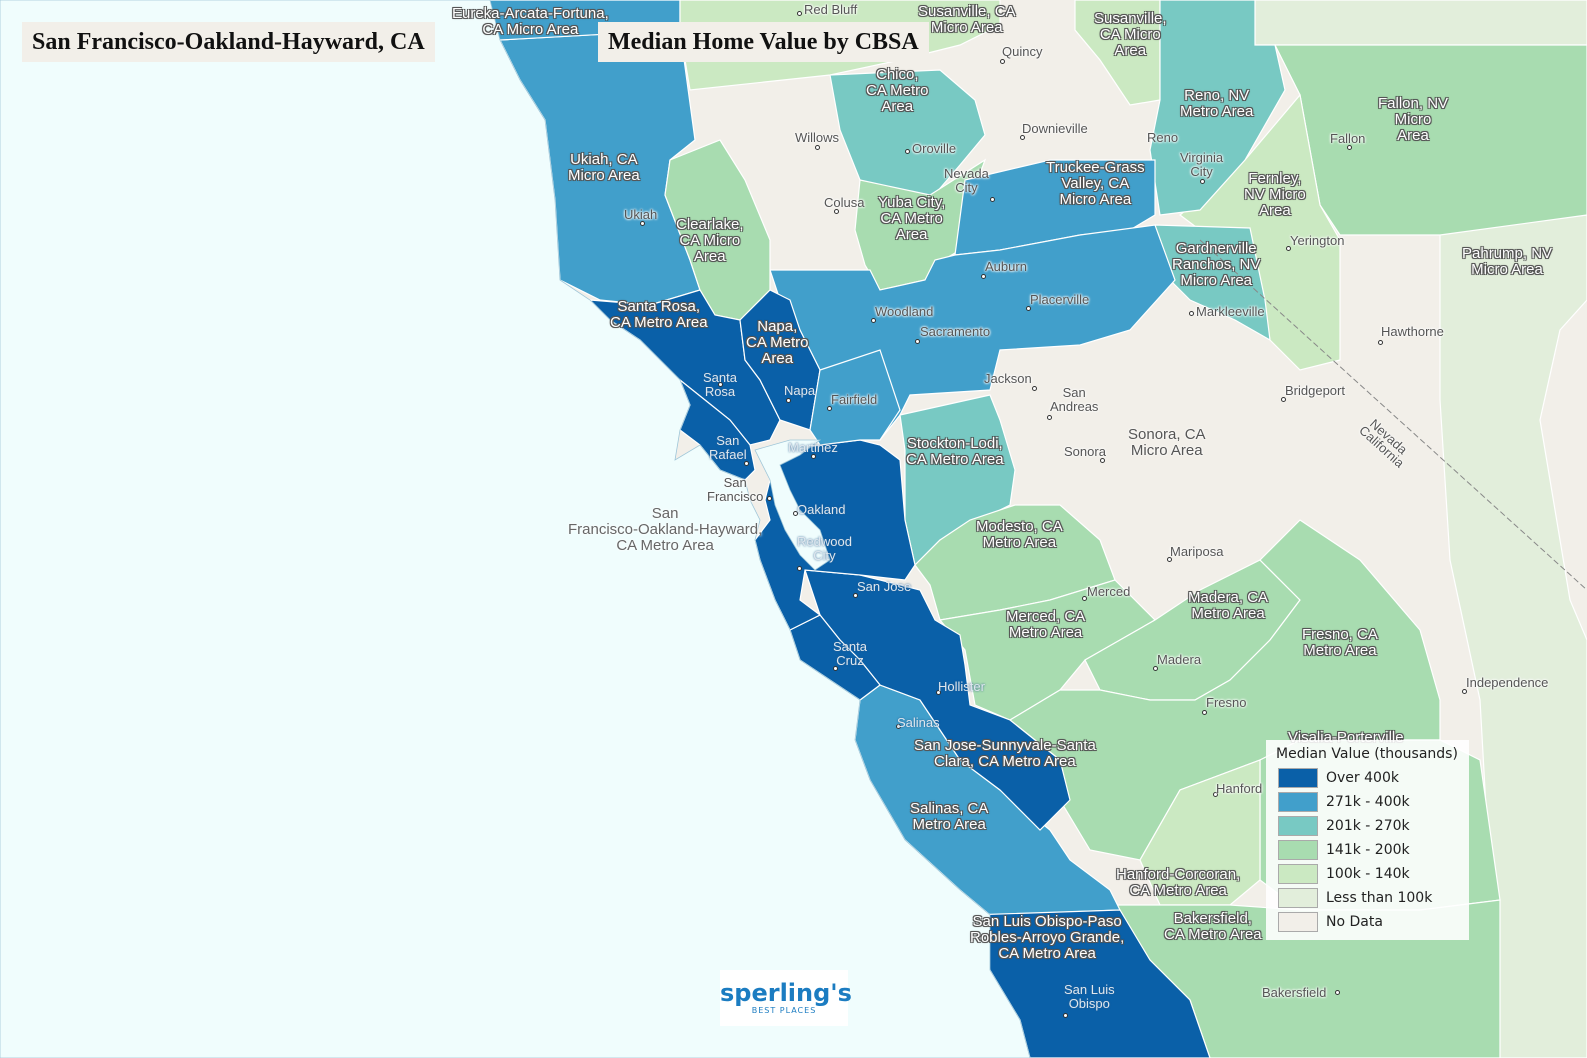  I want to click on legend-label: 141k - 200k, so click(1368, 850).